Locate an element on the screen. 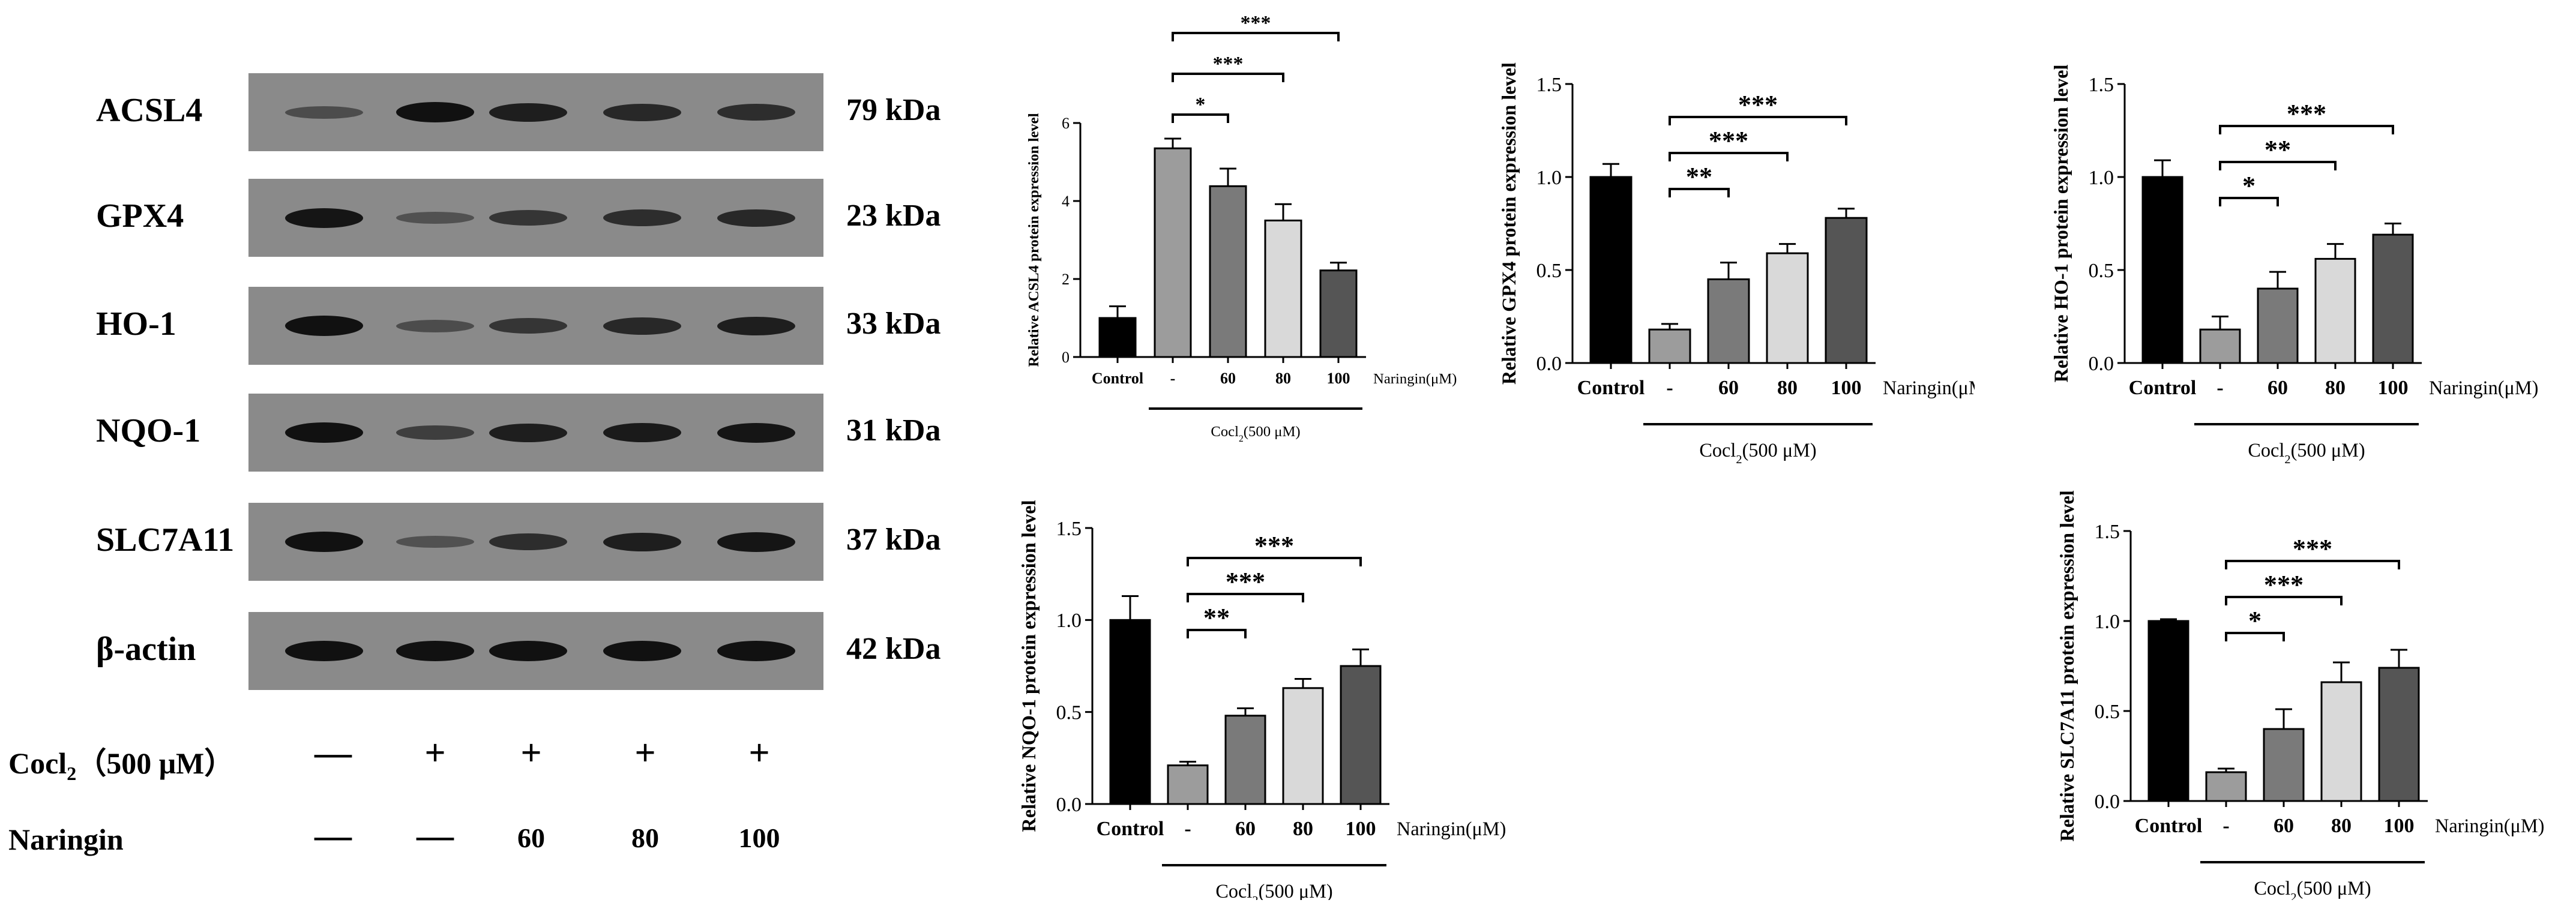 The image size is (2576, 903). naringin-value: 80 is located at coordinates (645, 838).